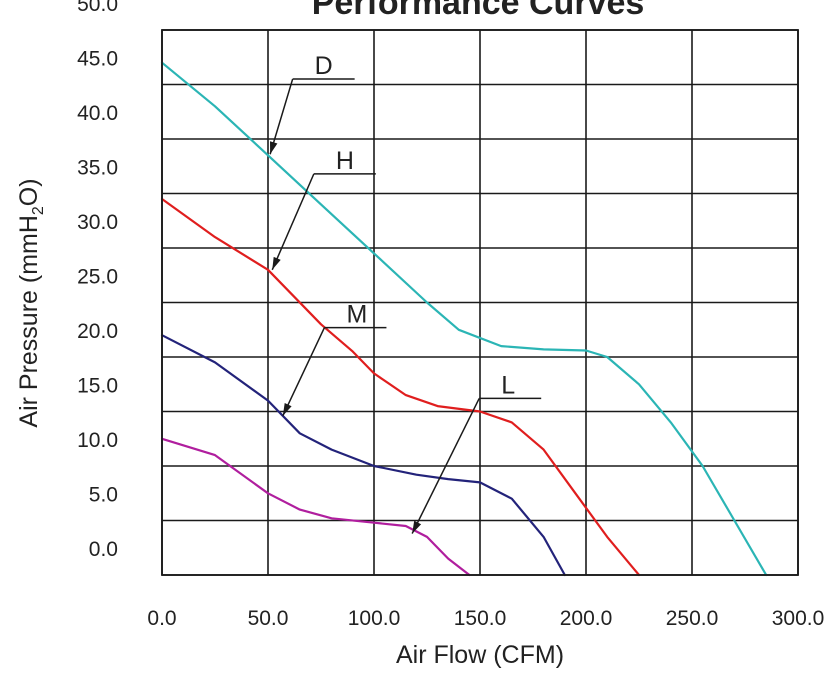  What do you see at coordinates (97, 331) in the screenshot?
I see `y-tick-label: 20.0` at bounding box center [97, 331].